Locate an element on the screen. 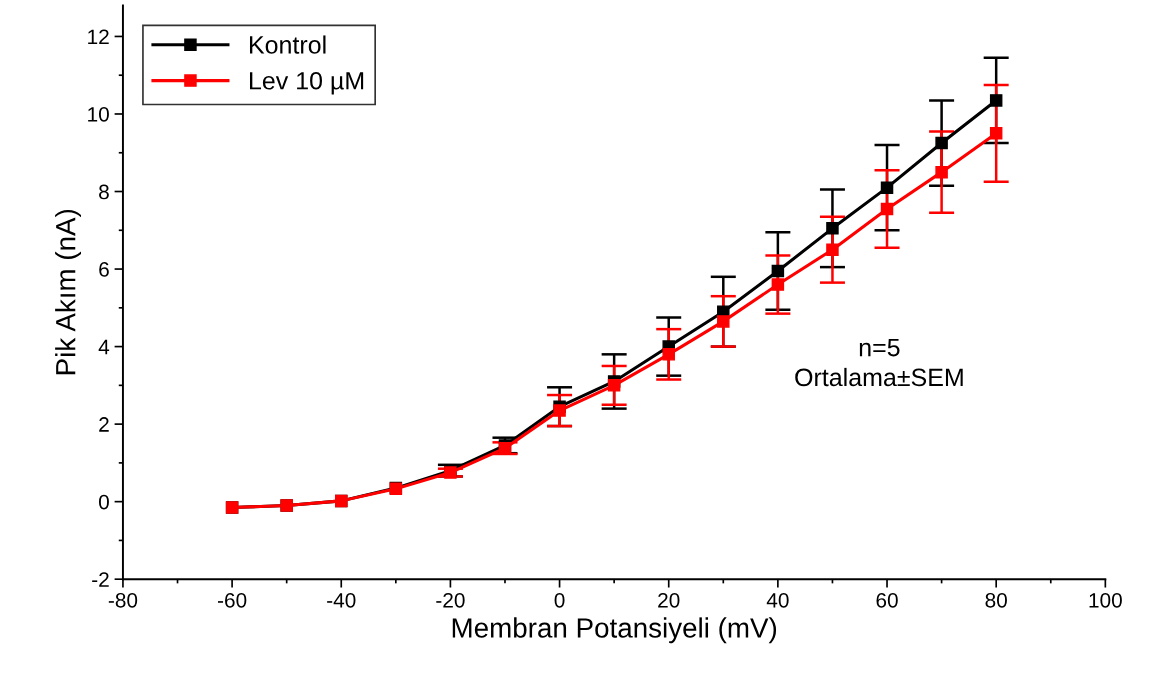 This screenshot has height=679, width=1149. x-tick-label: 20 is located at coordinates (669, 600).